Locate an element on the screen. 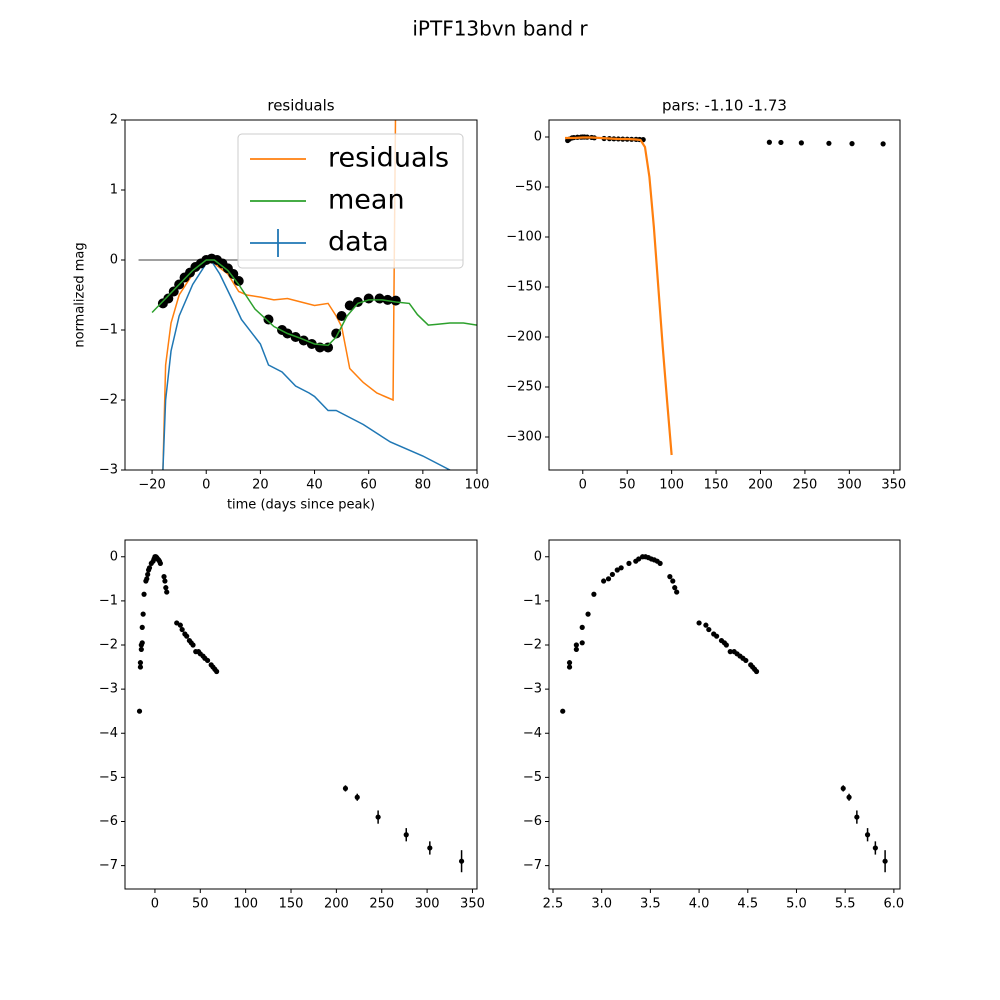 This screenshot has width=1000, height=1000. x-tick-label: 4.0 is located at coordinates (699, 904).